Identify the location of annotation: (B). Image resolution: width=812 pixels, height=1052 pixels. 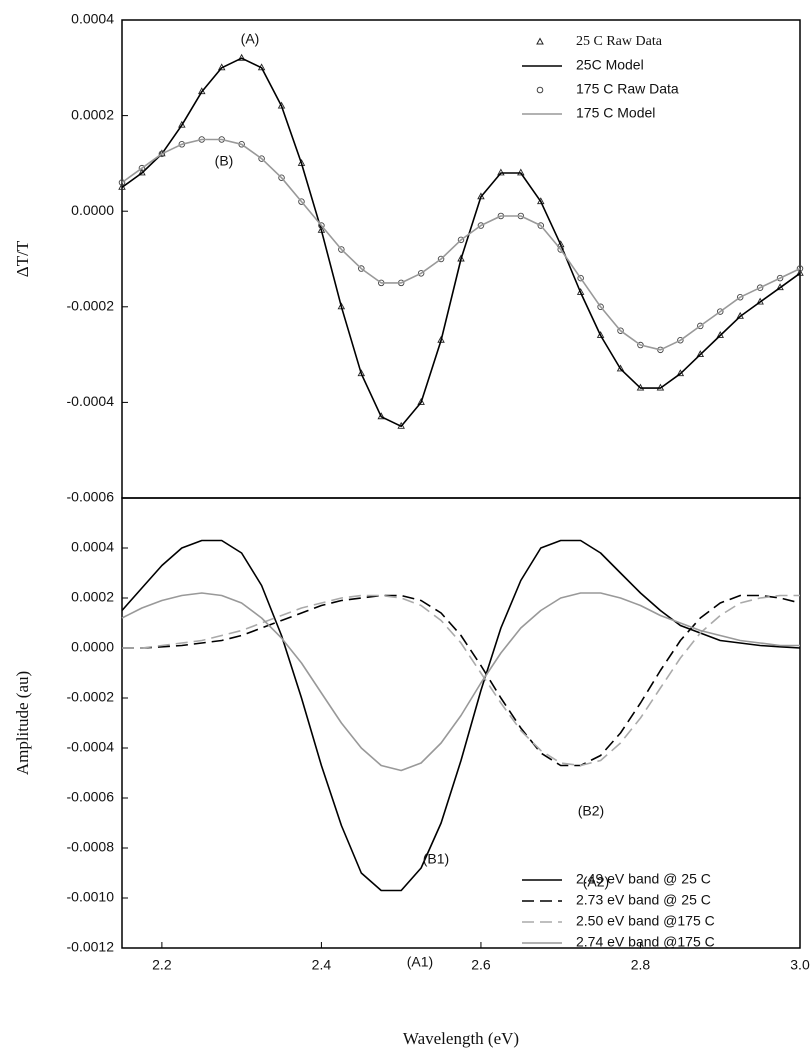
(224, 161).